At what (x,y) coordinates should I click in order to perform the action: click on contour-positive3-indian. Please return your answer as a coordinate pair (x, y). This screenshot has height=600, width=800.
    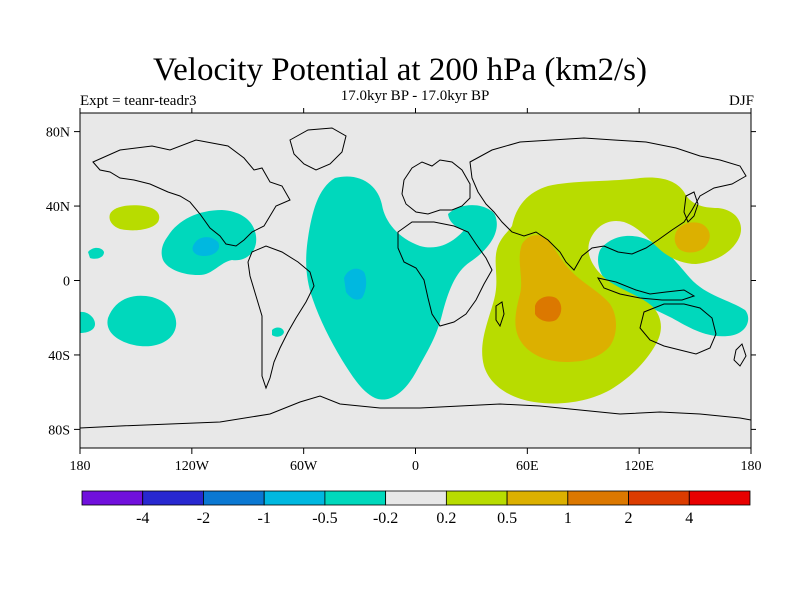
    Looking at the image, I should click on (548, 309).